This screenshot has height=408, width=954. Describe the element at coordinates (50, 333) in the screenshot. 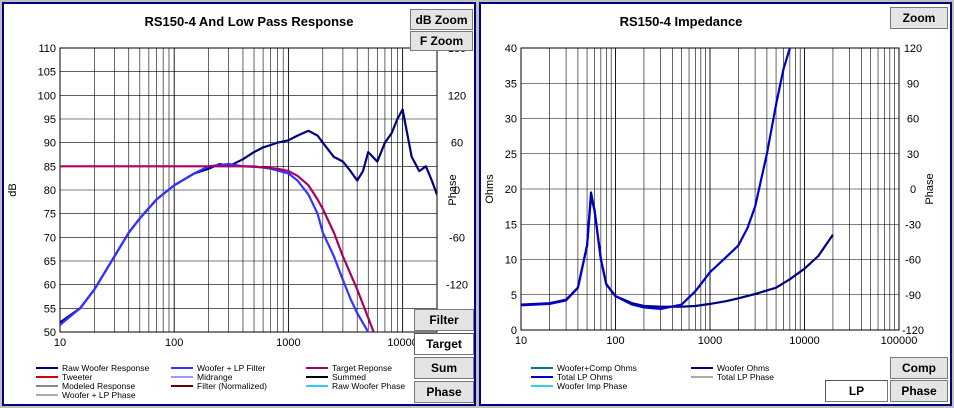

I see `y-tick-label: 50` at that location.